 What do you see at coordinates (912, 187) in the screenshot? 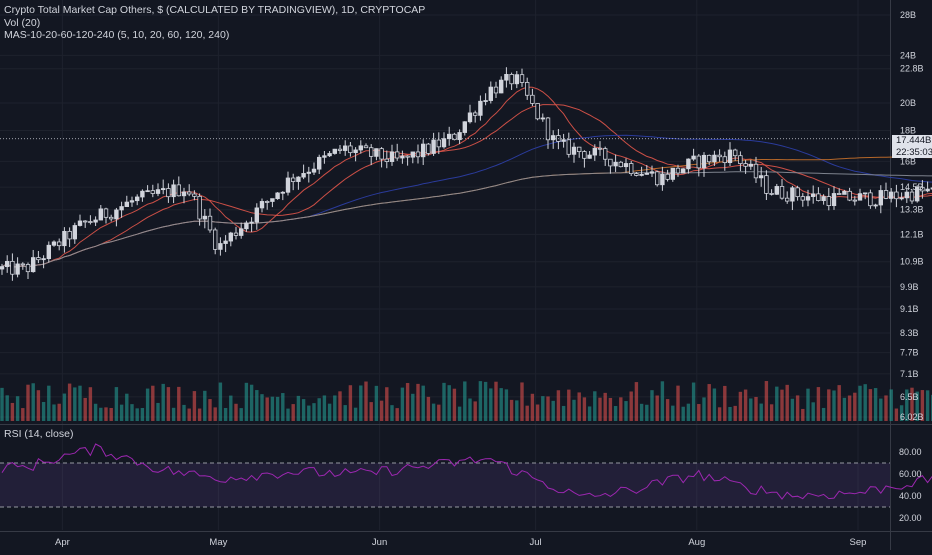
I see `price-axis-label: 14.5B` at bounding box center [912, 187].